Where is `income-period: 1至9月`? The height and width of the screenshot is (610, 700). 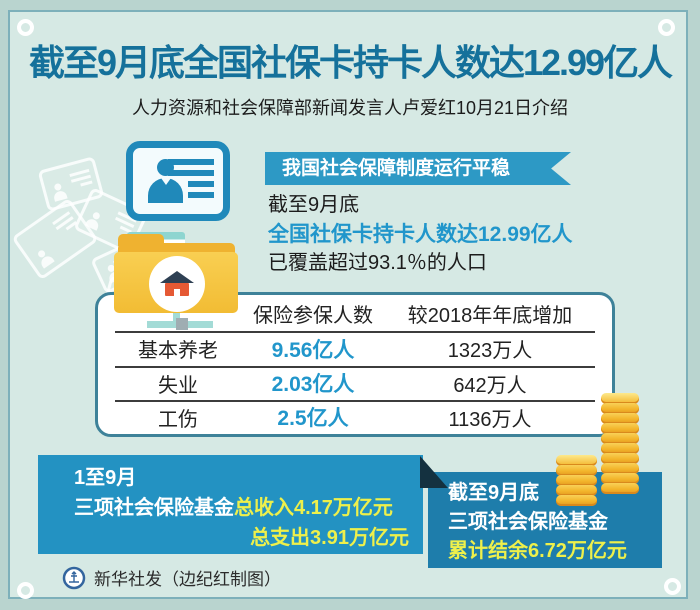 income-period: 1至9月 is located at coordinates (105, 478).